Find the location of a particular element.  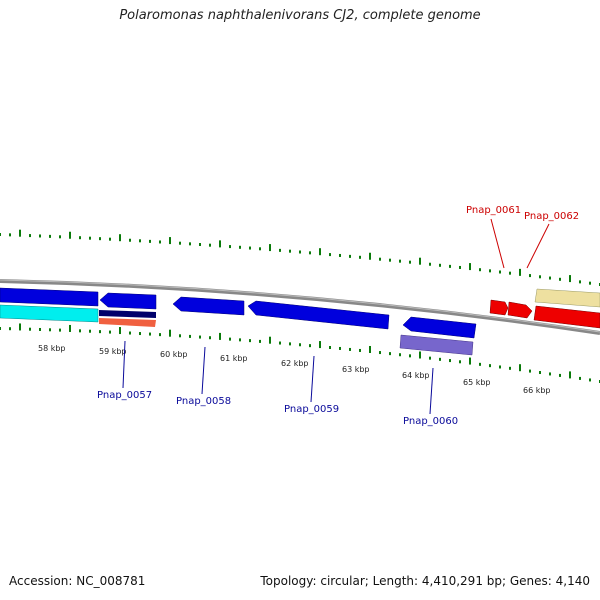

tick-label: 66 kbp is located at coordinates (537, 390).